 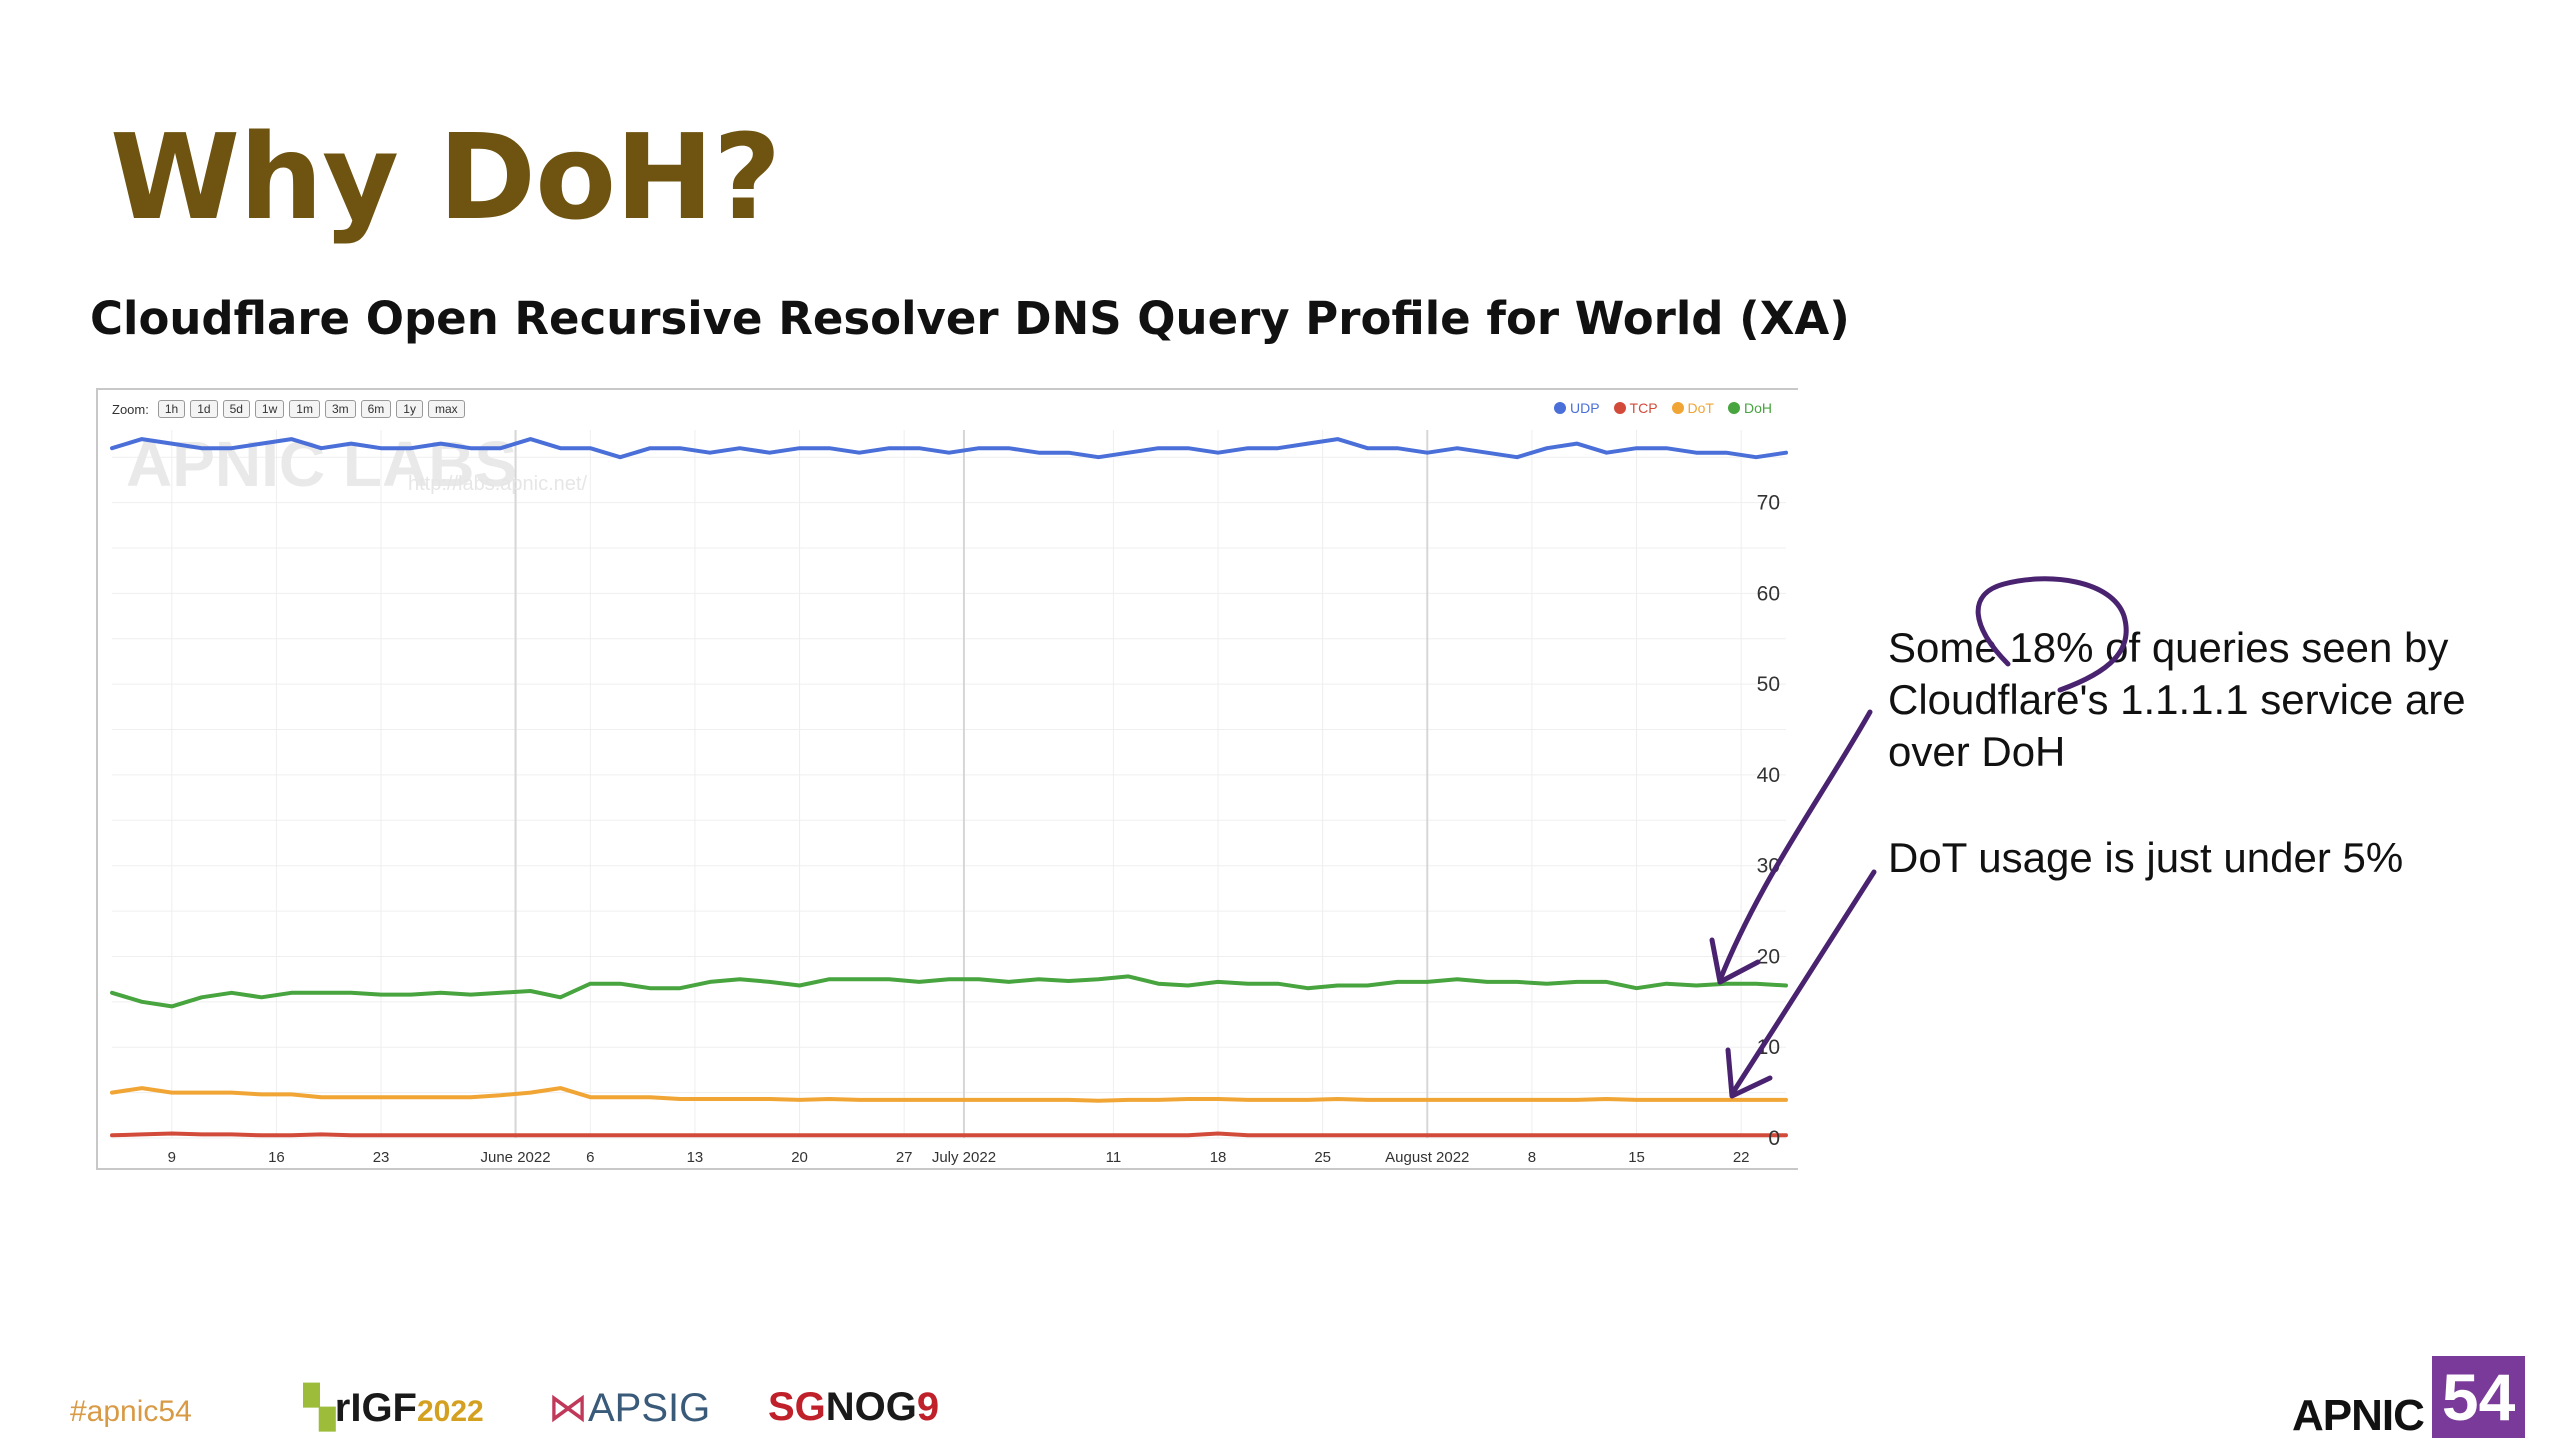 I want to click on x-tick-label: 25, so click(x=1322, y=1157).